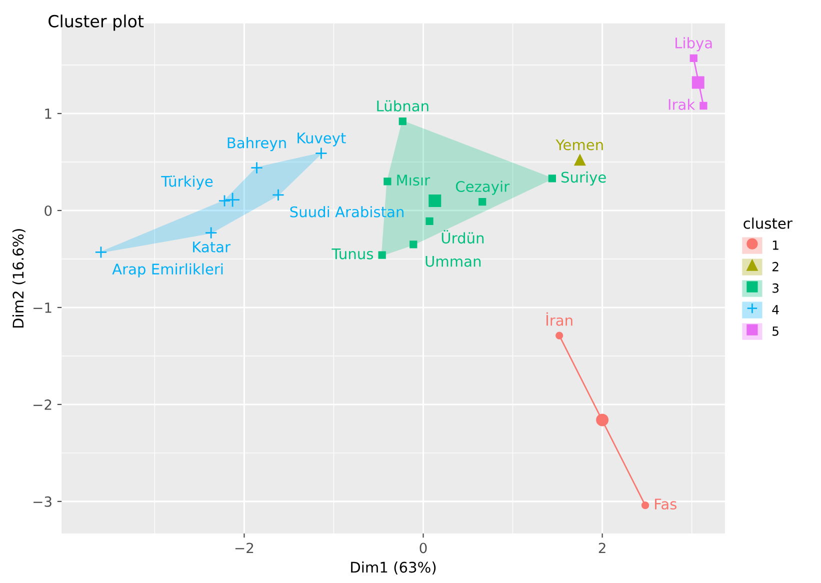 This screenshot has height=583, width=821. I want to click on annotation: Ürdün, so click(463, 237).